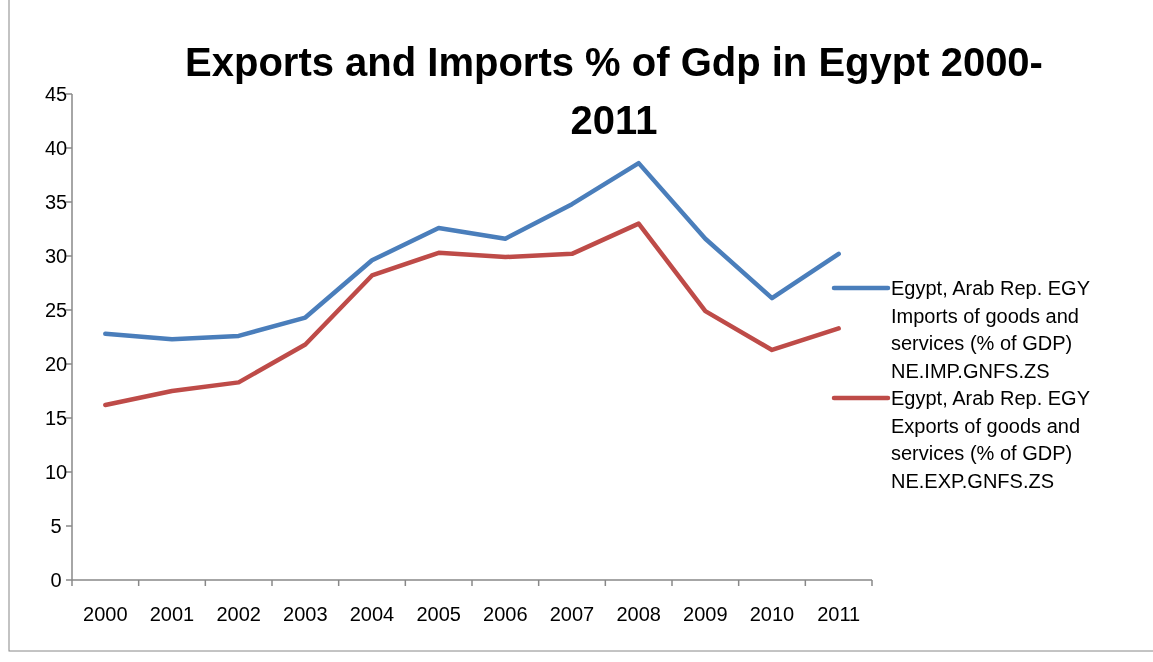 The height and width of the screenshot is (662, 1153). Describe the element at coordinates (505, 614) in the screenshot. I see `x-tick-label: 2006` at that location.